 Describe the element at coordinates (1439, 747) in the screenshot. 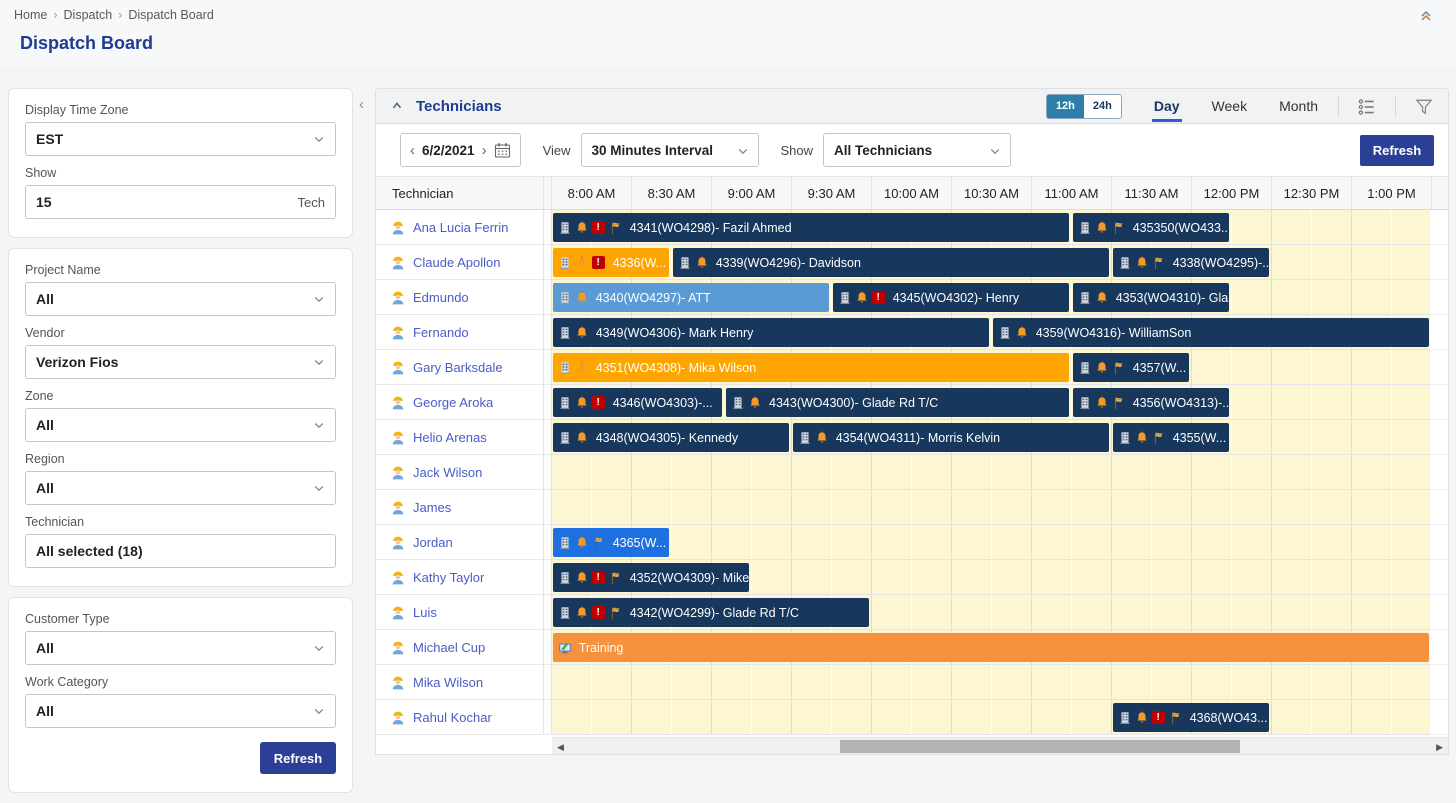

I see `scroll-right-icon: ▶` at that location.